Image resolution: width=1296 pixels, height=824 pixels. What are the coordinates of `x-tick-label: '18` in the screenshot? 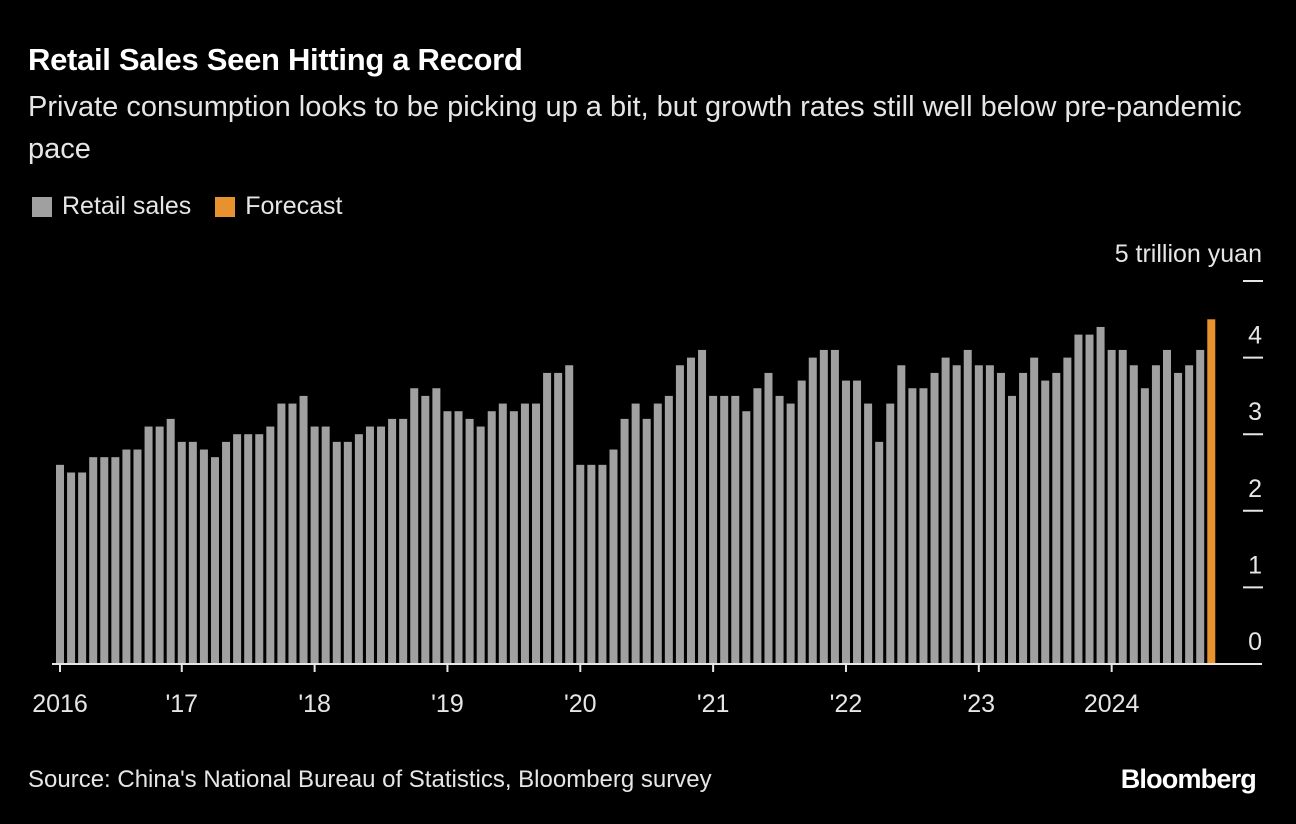 It's located at (314, 704).